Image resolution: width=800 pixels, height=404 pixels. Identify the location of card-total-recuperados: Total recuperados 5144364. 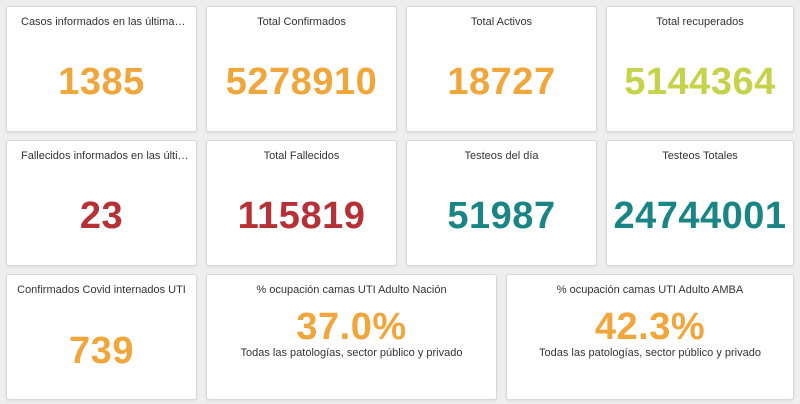
(700, 69).